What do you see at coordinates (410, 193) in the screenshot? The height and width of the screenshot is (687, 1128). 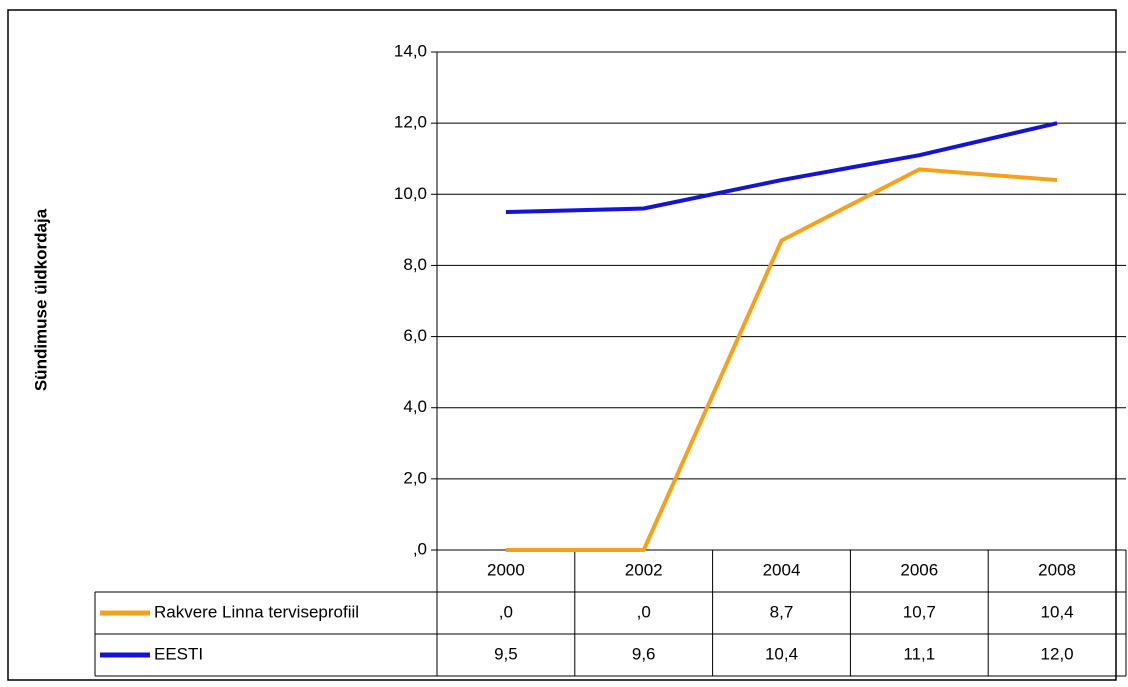 I see `y-tick-label: 10,0` at bounding box center [410, 193].